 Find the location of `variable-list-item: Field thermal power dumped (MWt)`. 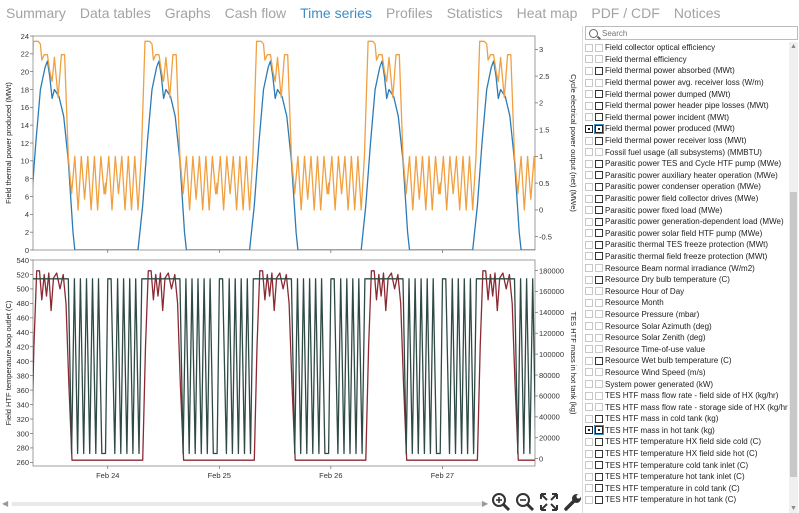

variable-list-item: Field thermal power dumped (MWt) is located at coordinates (686, 94).